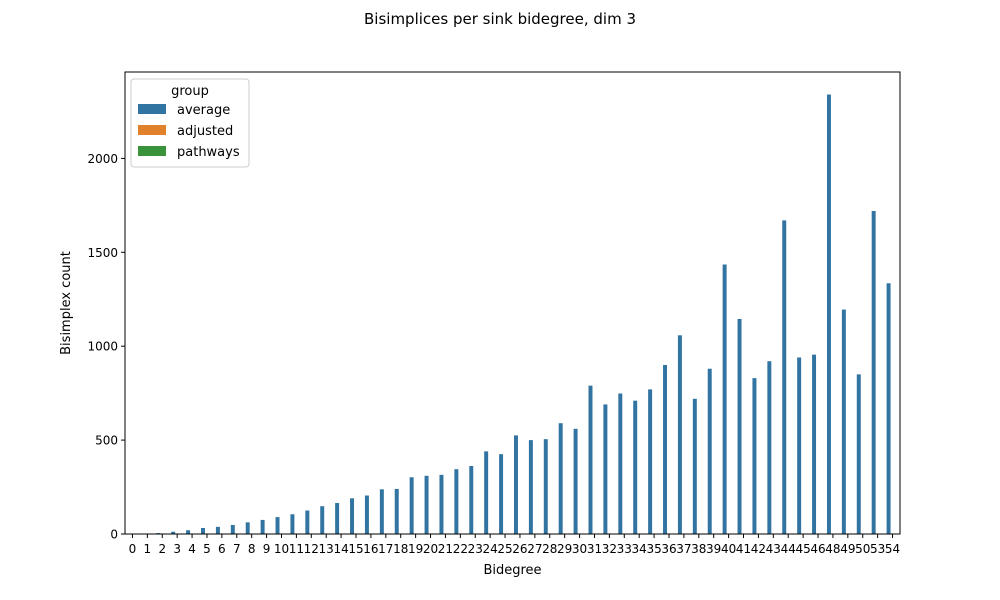 The height and width of the screenshot is (600, 1000). What do you see at coordinates (222, 549) in the screenshot?
I see `x-tick-label: 6` at bounding box center [222, 549].